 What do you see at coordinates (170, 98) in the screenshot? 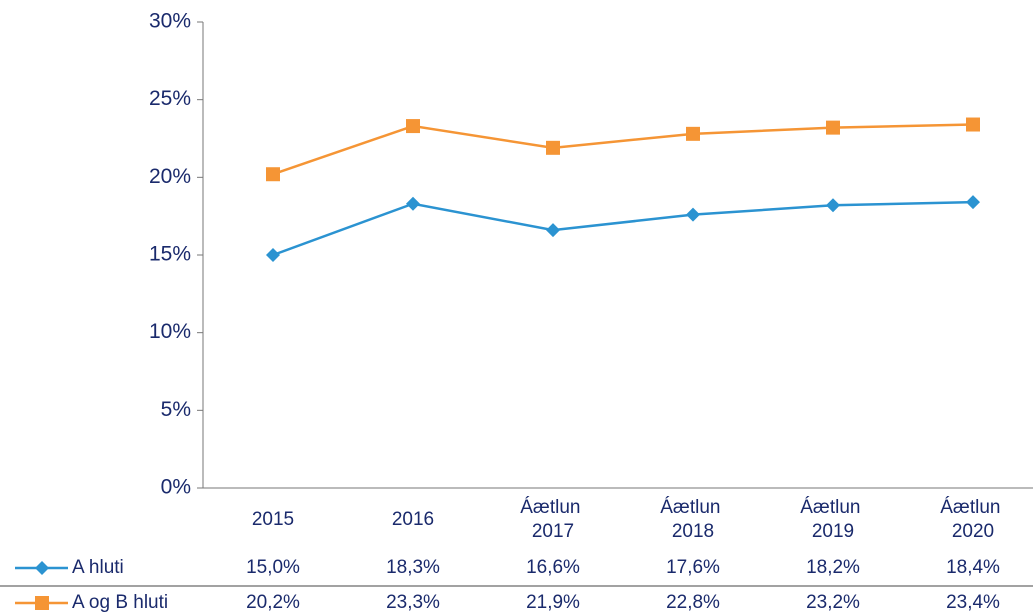
I see `y-tick-label: 25%` at bounding box center [170, 98].